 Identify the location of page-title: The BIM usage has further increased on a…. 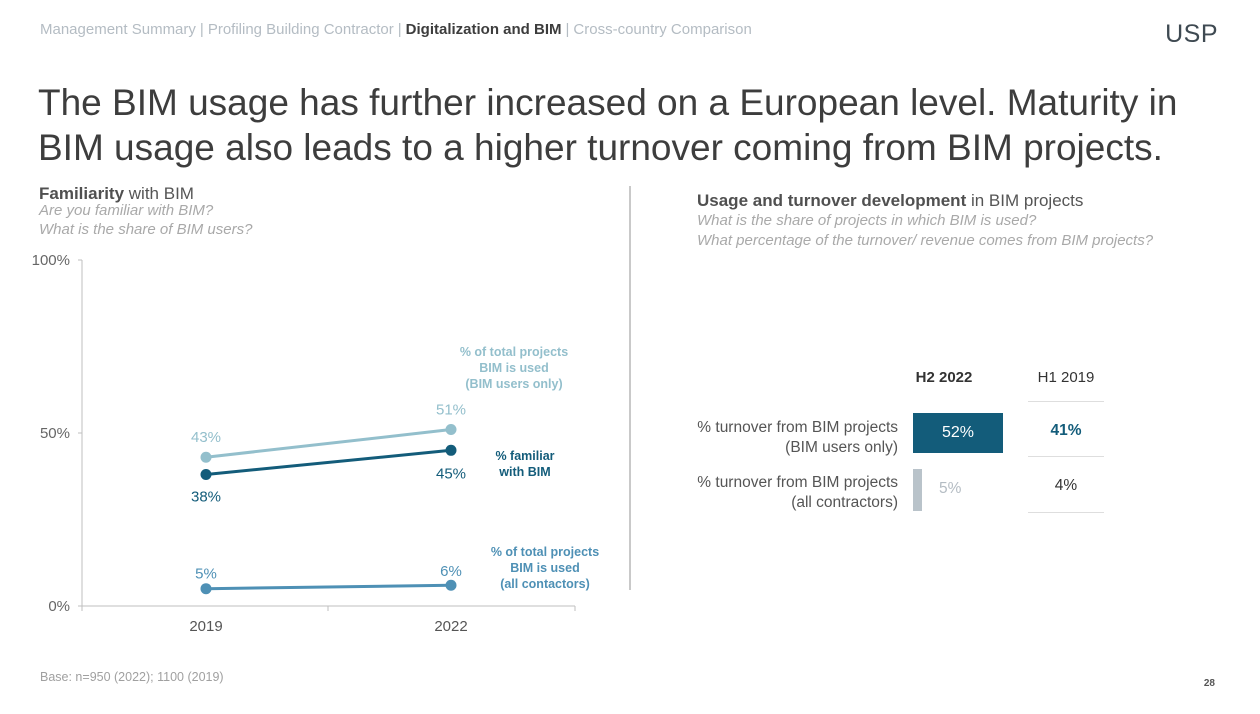
(608, 125).